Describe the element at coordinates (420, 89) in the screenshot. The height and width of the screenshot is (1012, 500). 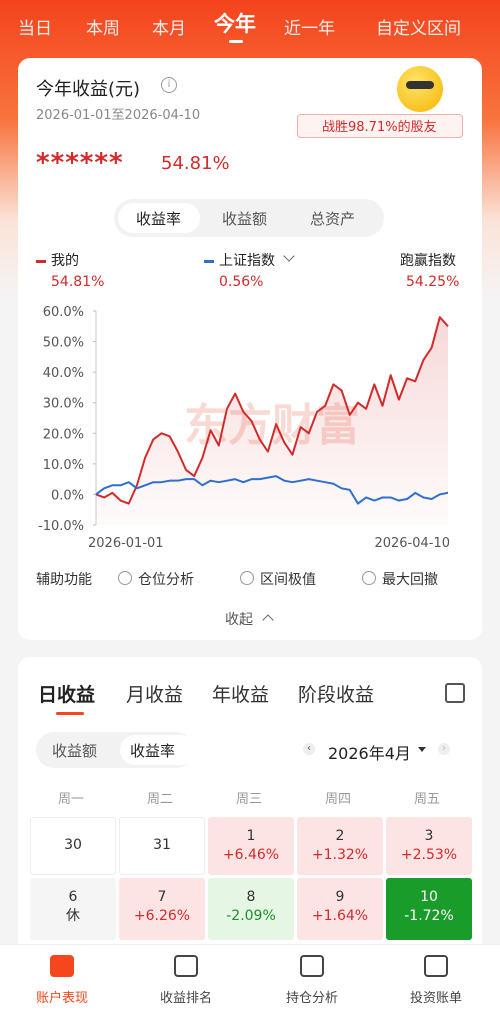
I see `mascot-icon` at that location.